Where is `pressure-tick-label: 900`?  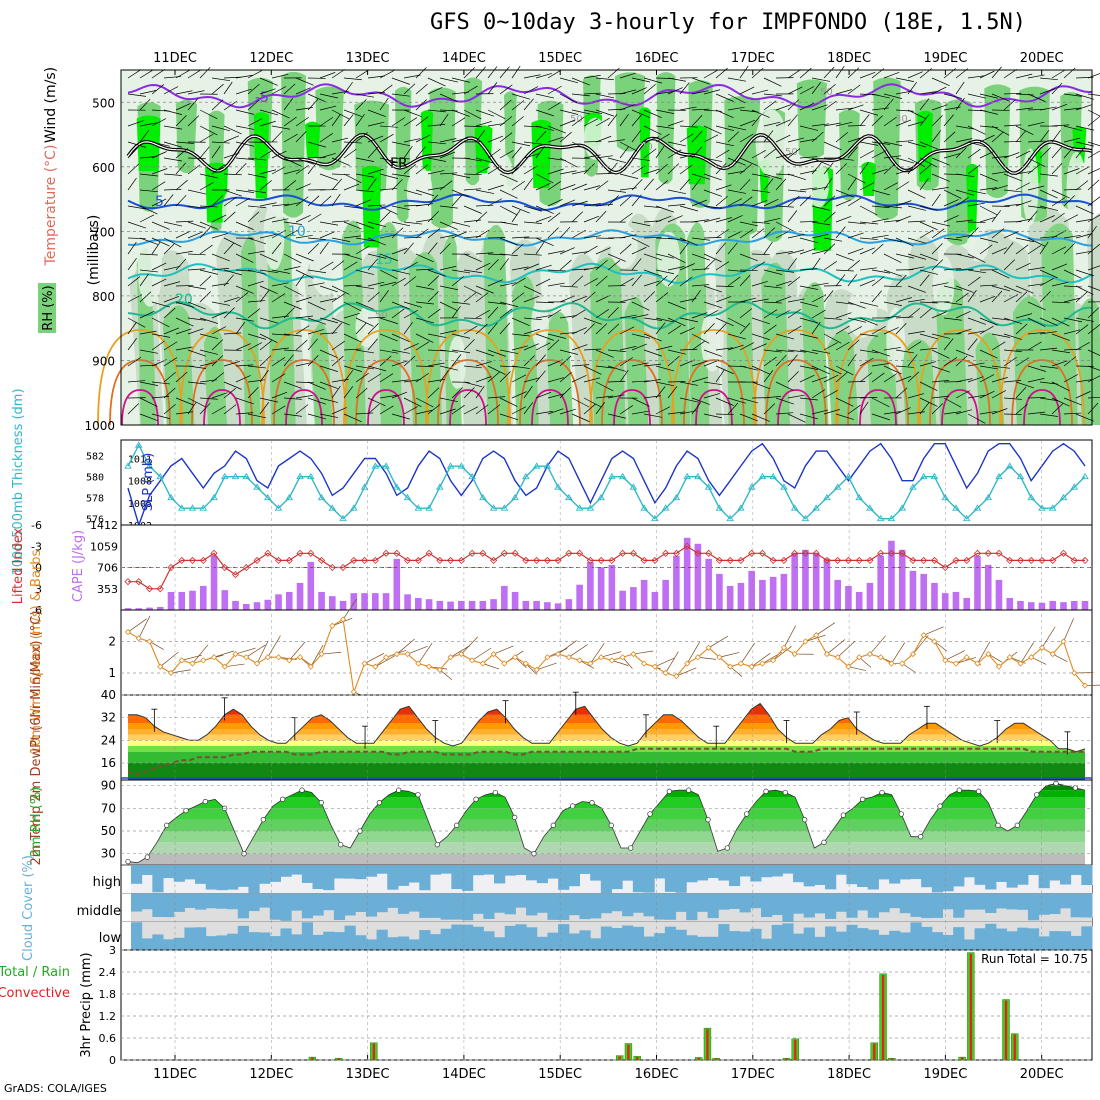
pressure-tick-label: 900 is located at coordinates (103, 361).